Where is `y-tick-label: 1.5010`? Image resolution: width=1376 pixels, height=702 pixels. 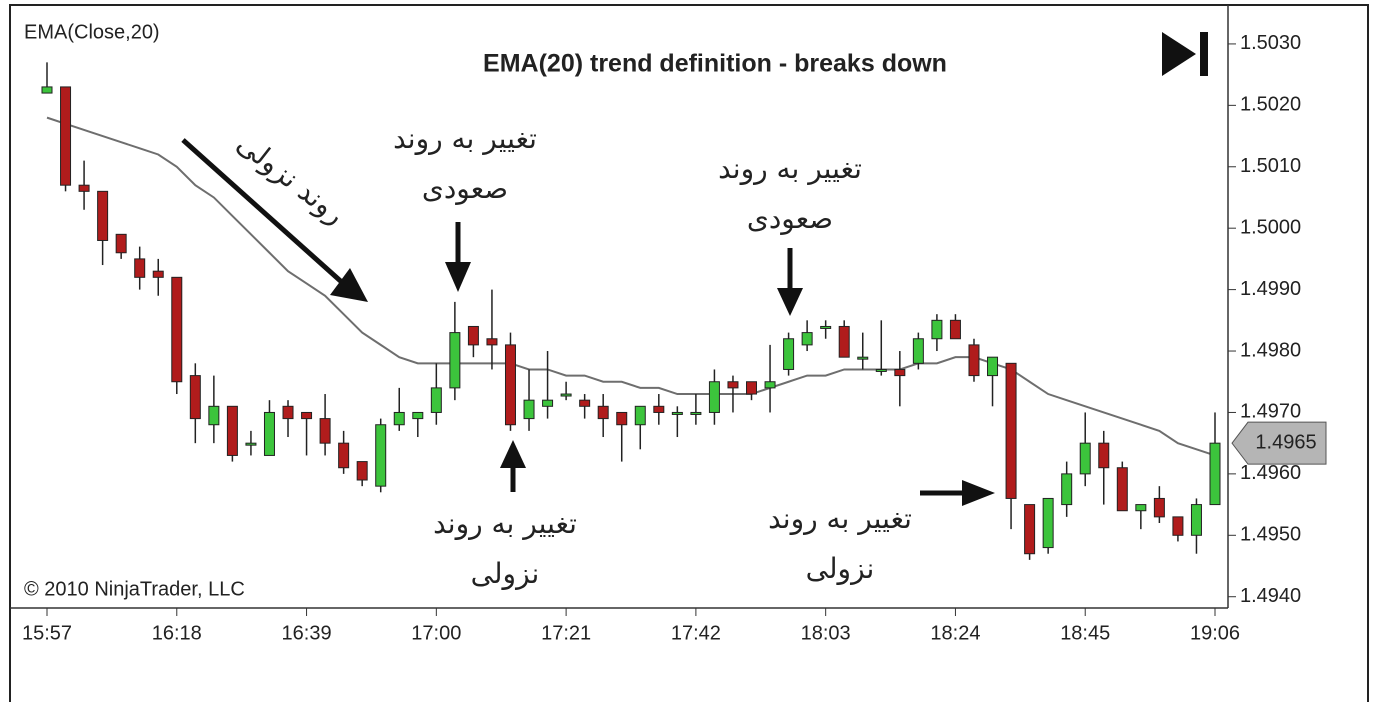
y-tick-label: 1.5010 is located at coordinates (1270, 166).